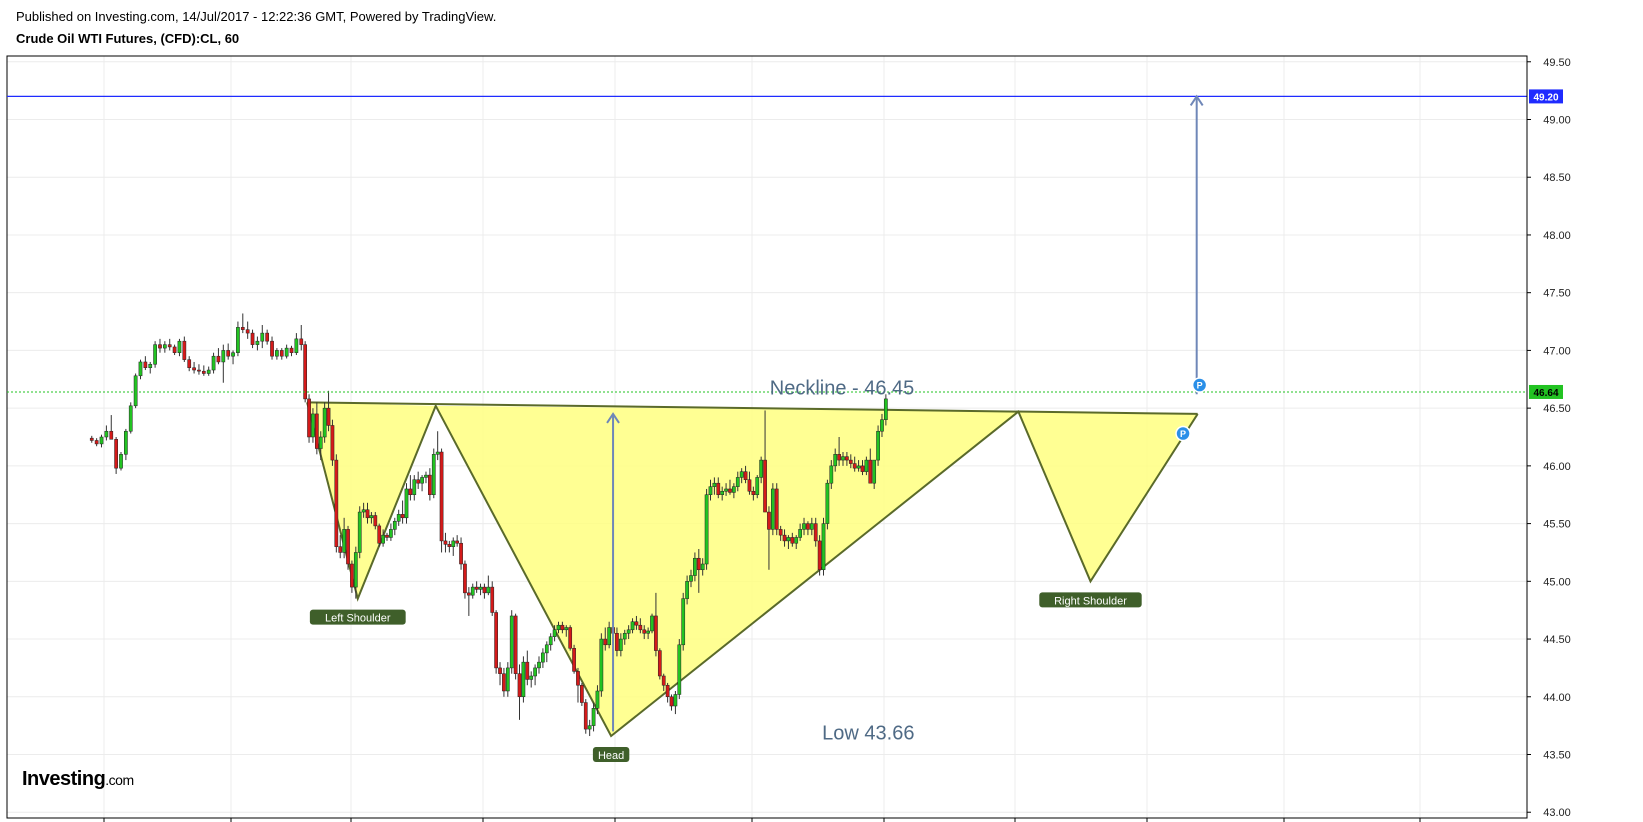 The image size is (1643, 822). What do you see at coordinates (842, 388) in the screenshot?
I see `chart-annotation: Neckline - 46.45` at bounding box center [842, 388].